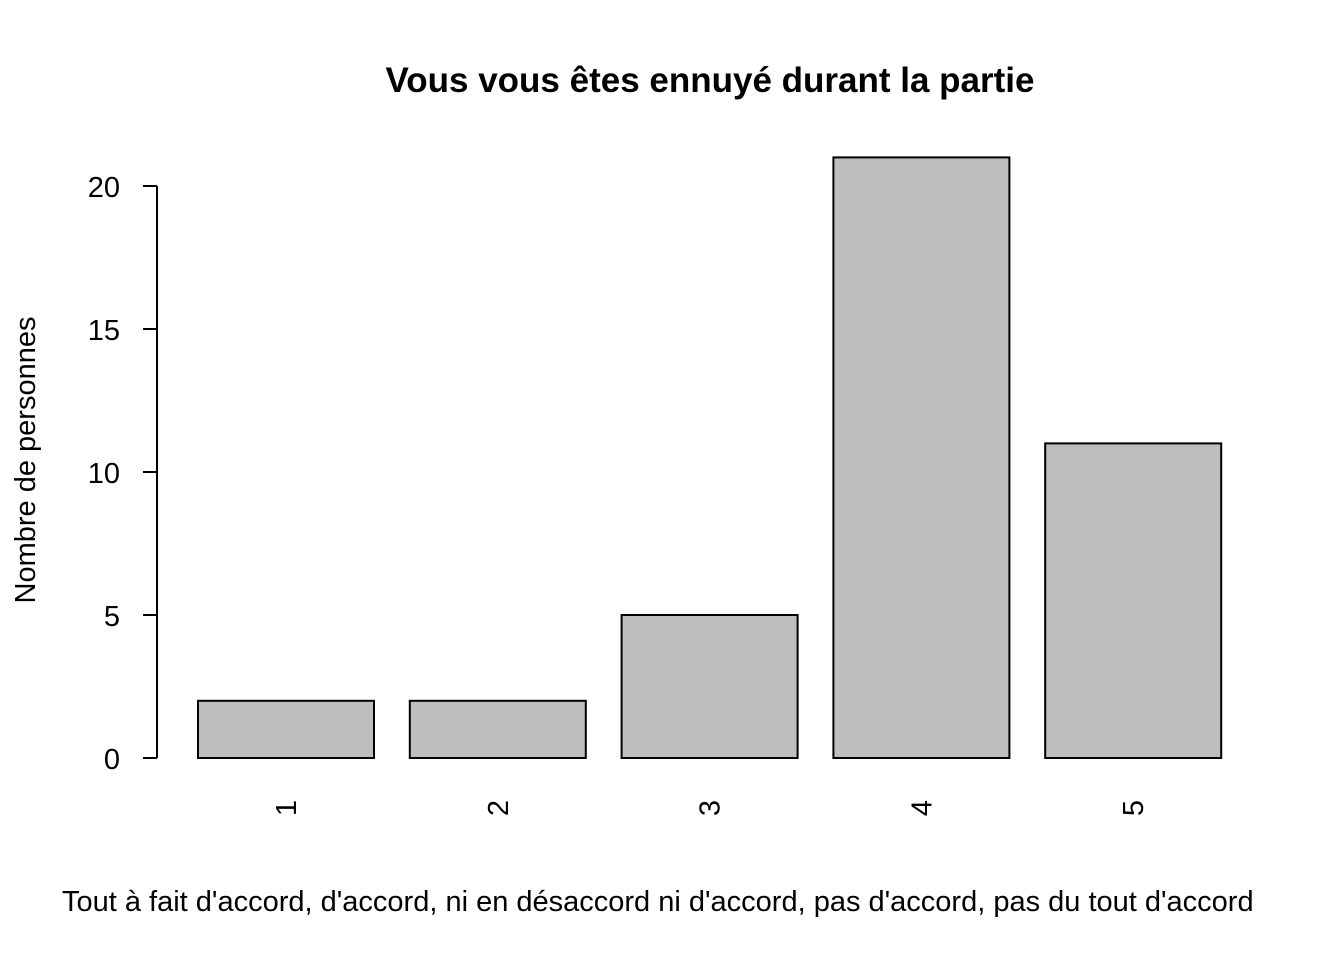 The image size is (1344, 960). Describe the element at coordinates (123, 474) in the screenshot. I see `y-axis: 0 5 10 15 20` at that location.